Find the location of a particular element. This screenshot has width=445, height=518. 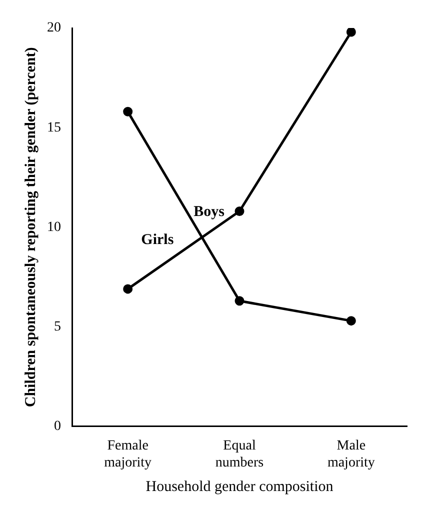

x-tick-label: Male majority is located at coordinates (351, 454).